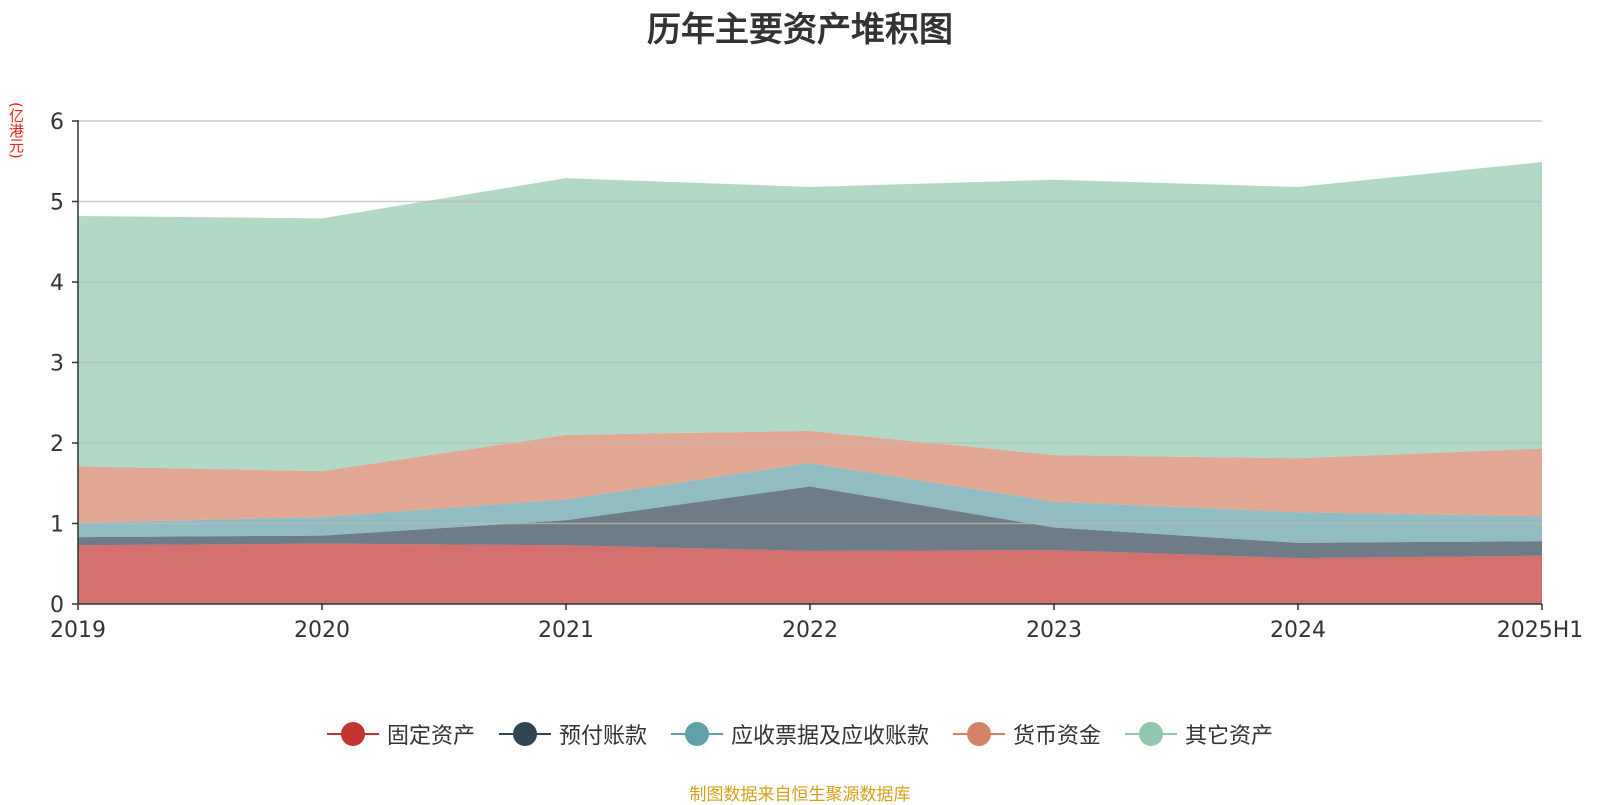 This screenshot has width=1600, height=805. What do you see at coordinates (430, 736) in the screenshot?
I see `legend-label: 固定资产` at bounding box center [430, 736].